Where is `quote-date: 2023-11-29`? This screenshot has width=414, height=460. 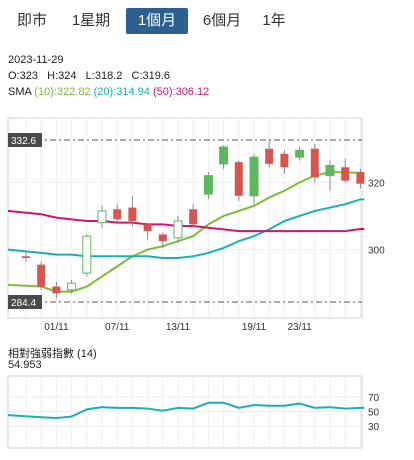 quote-date: 2023-11-29 is located at coordinates (36, 60).